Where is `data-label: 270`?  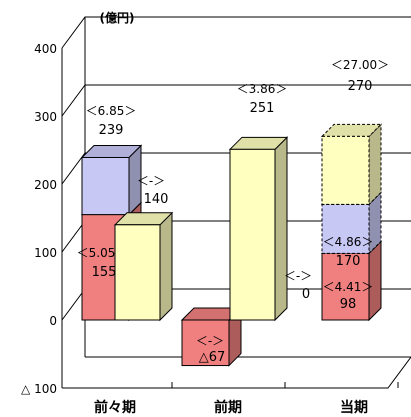
data-label: 270 is located at coordinates (360, 86).